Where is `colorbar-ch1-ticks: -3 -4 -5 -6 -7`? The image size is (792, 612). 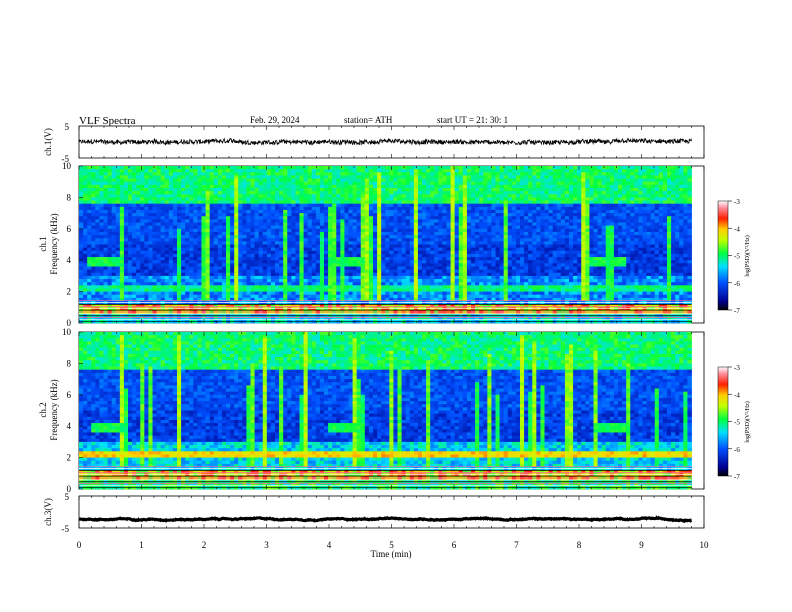 colorbar-ch1-ticks: -3 -4 -5 -6 -7 is located at coordinates (734, 256).